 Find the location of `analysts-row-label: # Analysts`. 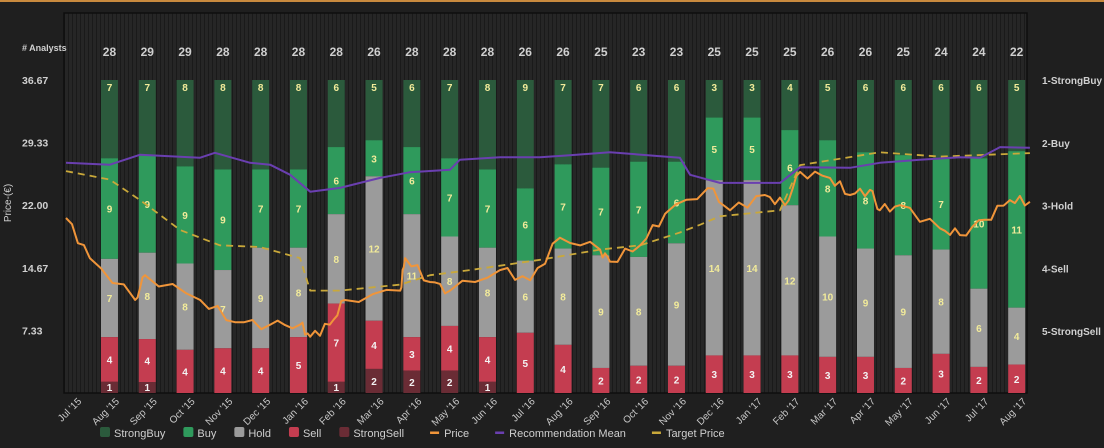

analysts-row-label: # Analysts is located at coordinates (44, 48).